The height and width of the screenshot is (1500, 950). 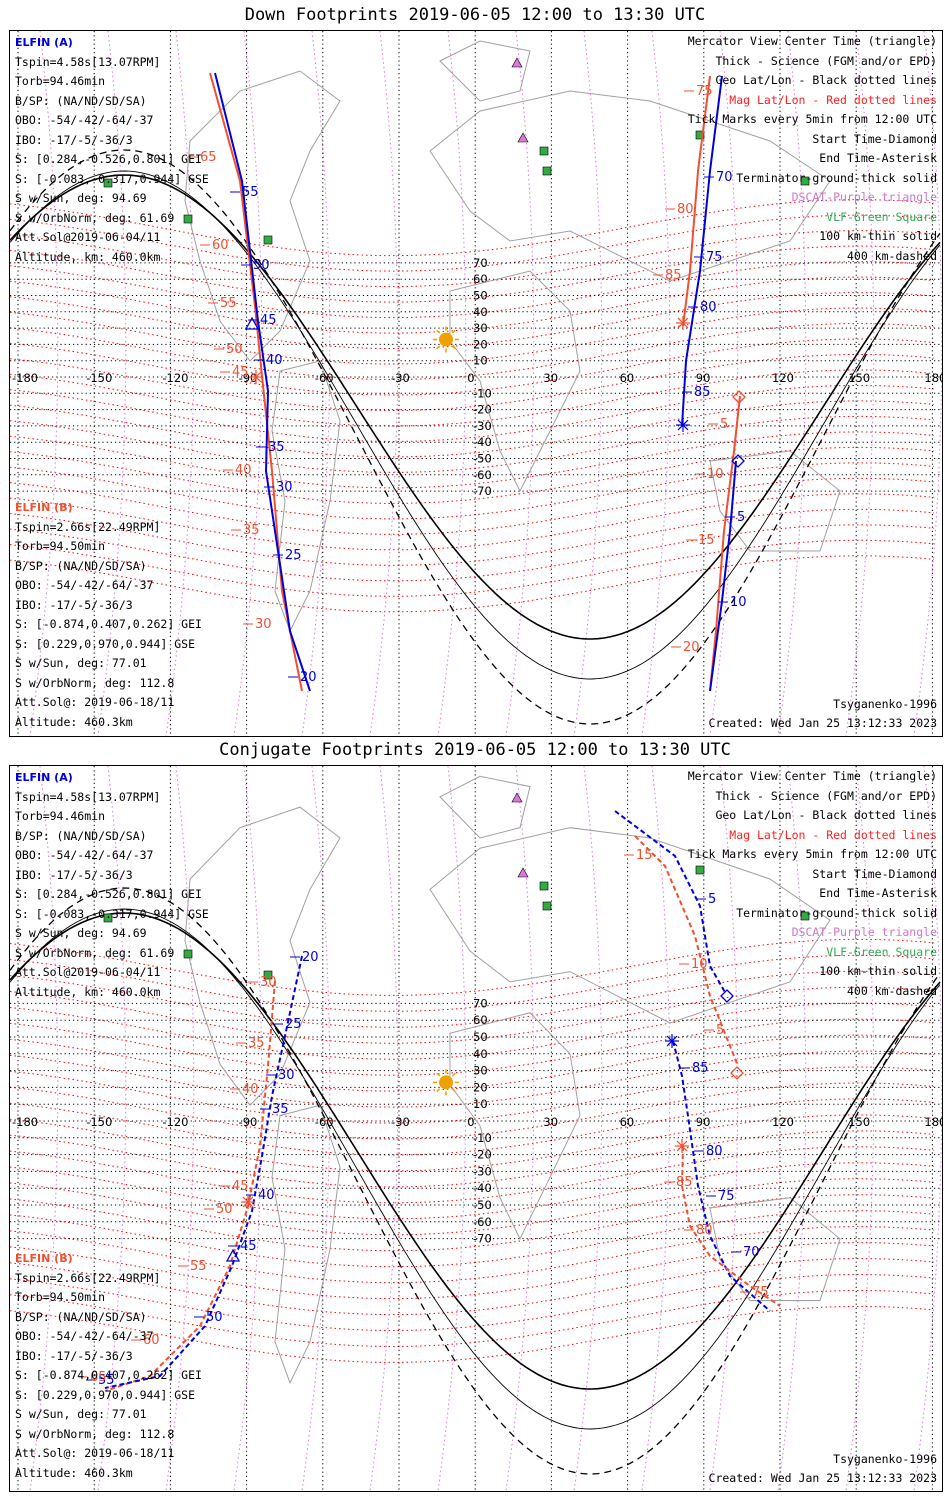 I want to click on lon-label: -120, so click(x=175, y=1122).